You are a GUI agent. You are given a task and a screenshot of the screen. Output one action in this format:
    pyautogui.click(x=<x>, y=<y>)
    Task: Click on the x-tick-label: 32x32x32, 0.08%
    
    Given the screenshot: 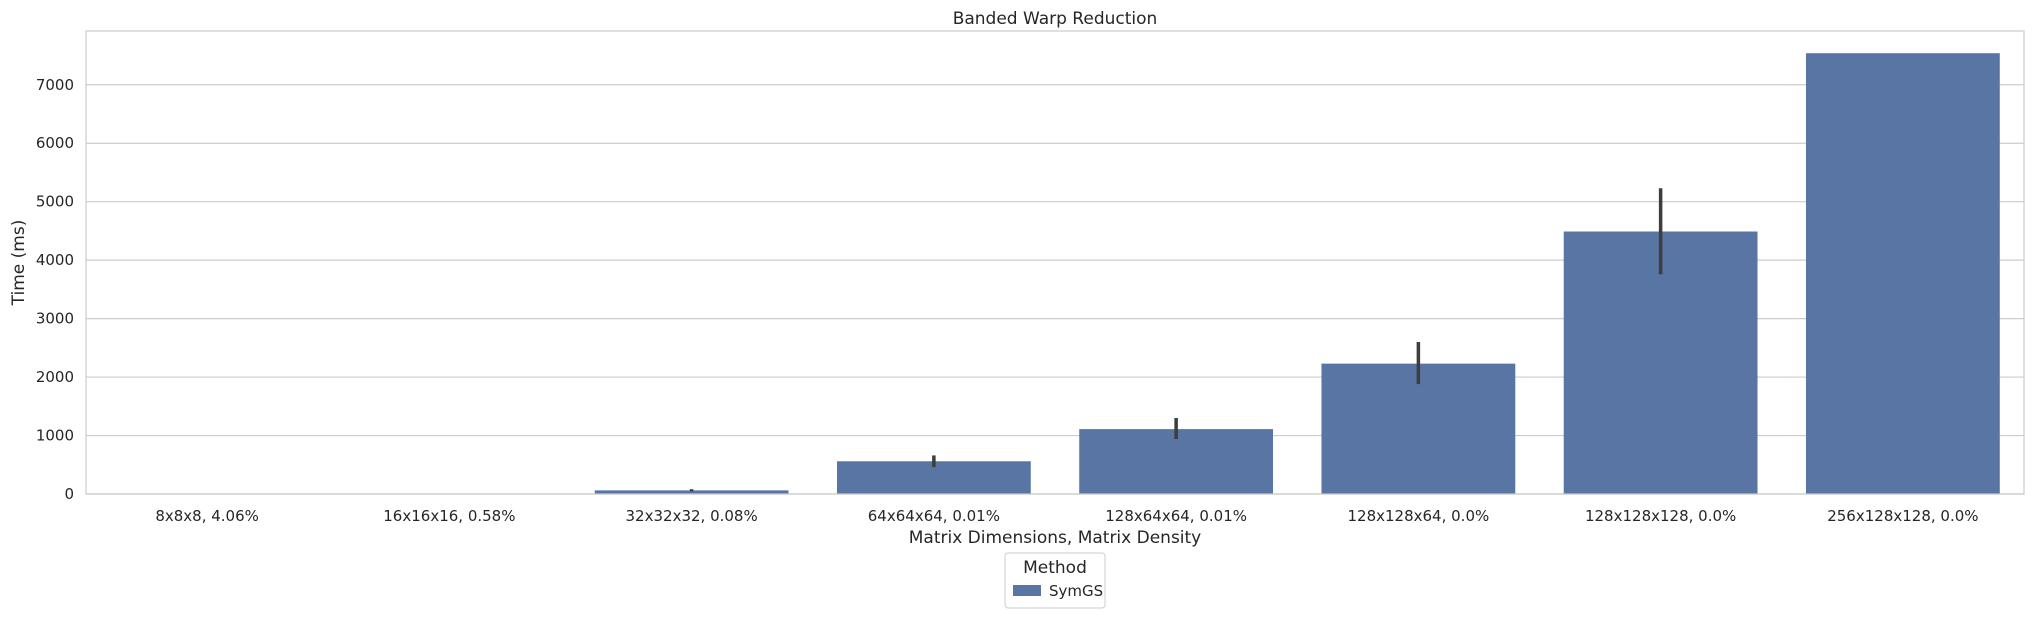 What is the action you would take?
    pyautogui.click(x=692, y=516)
    